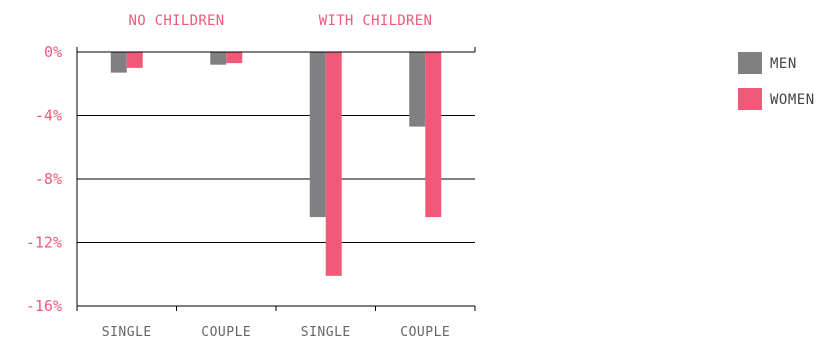 Image resolution: width=840 pixels, height=345 pixels. I want to click on legend-label-men: MEN, so click(783, 64).